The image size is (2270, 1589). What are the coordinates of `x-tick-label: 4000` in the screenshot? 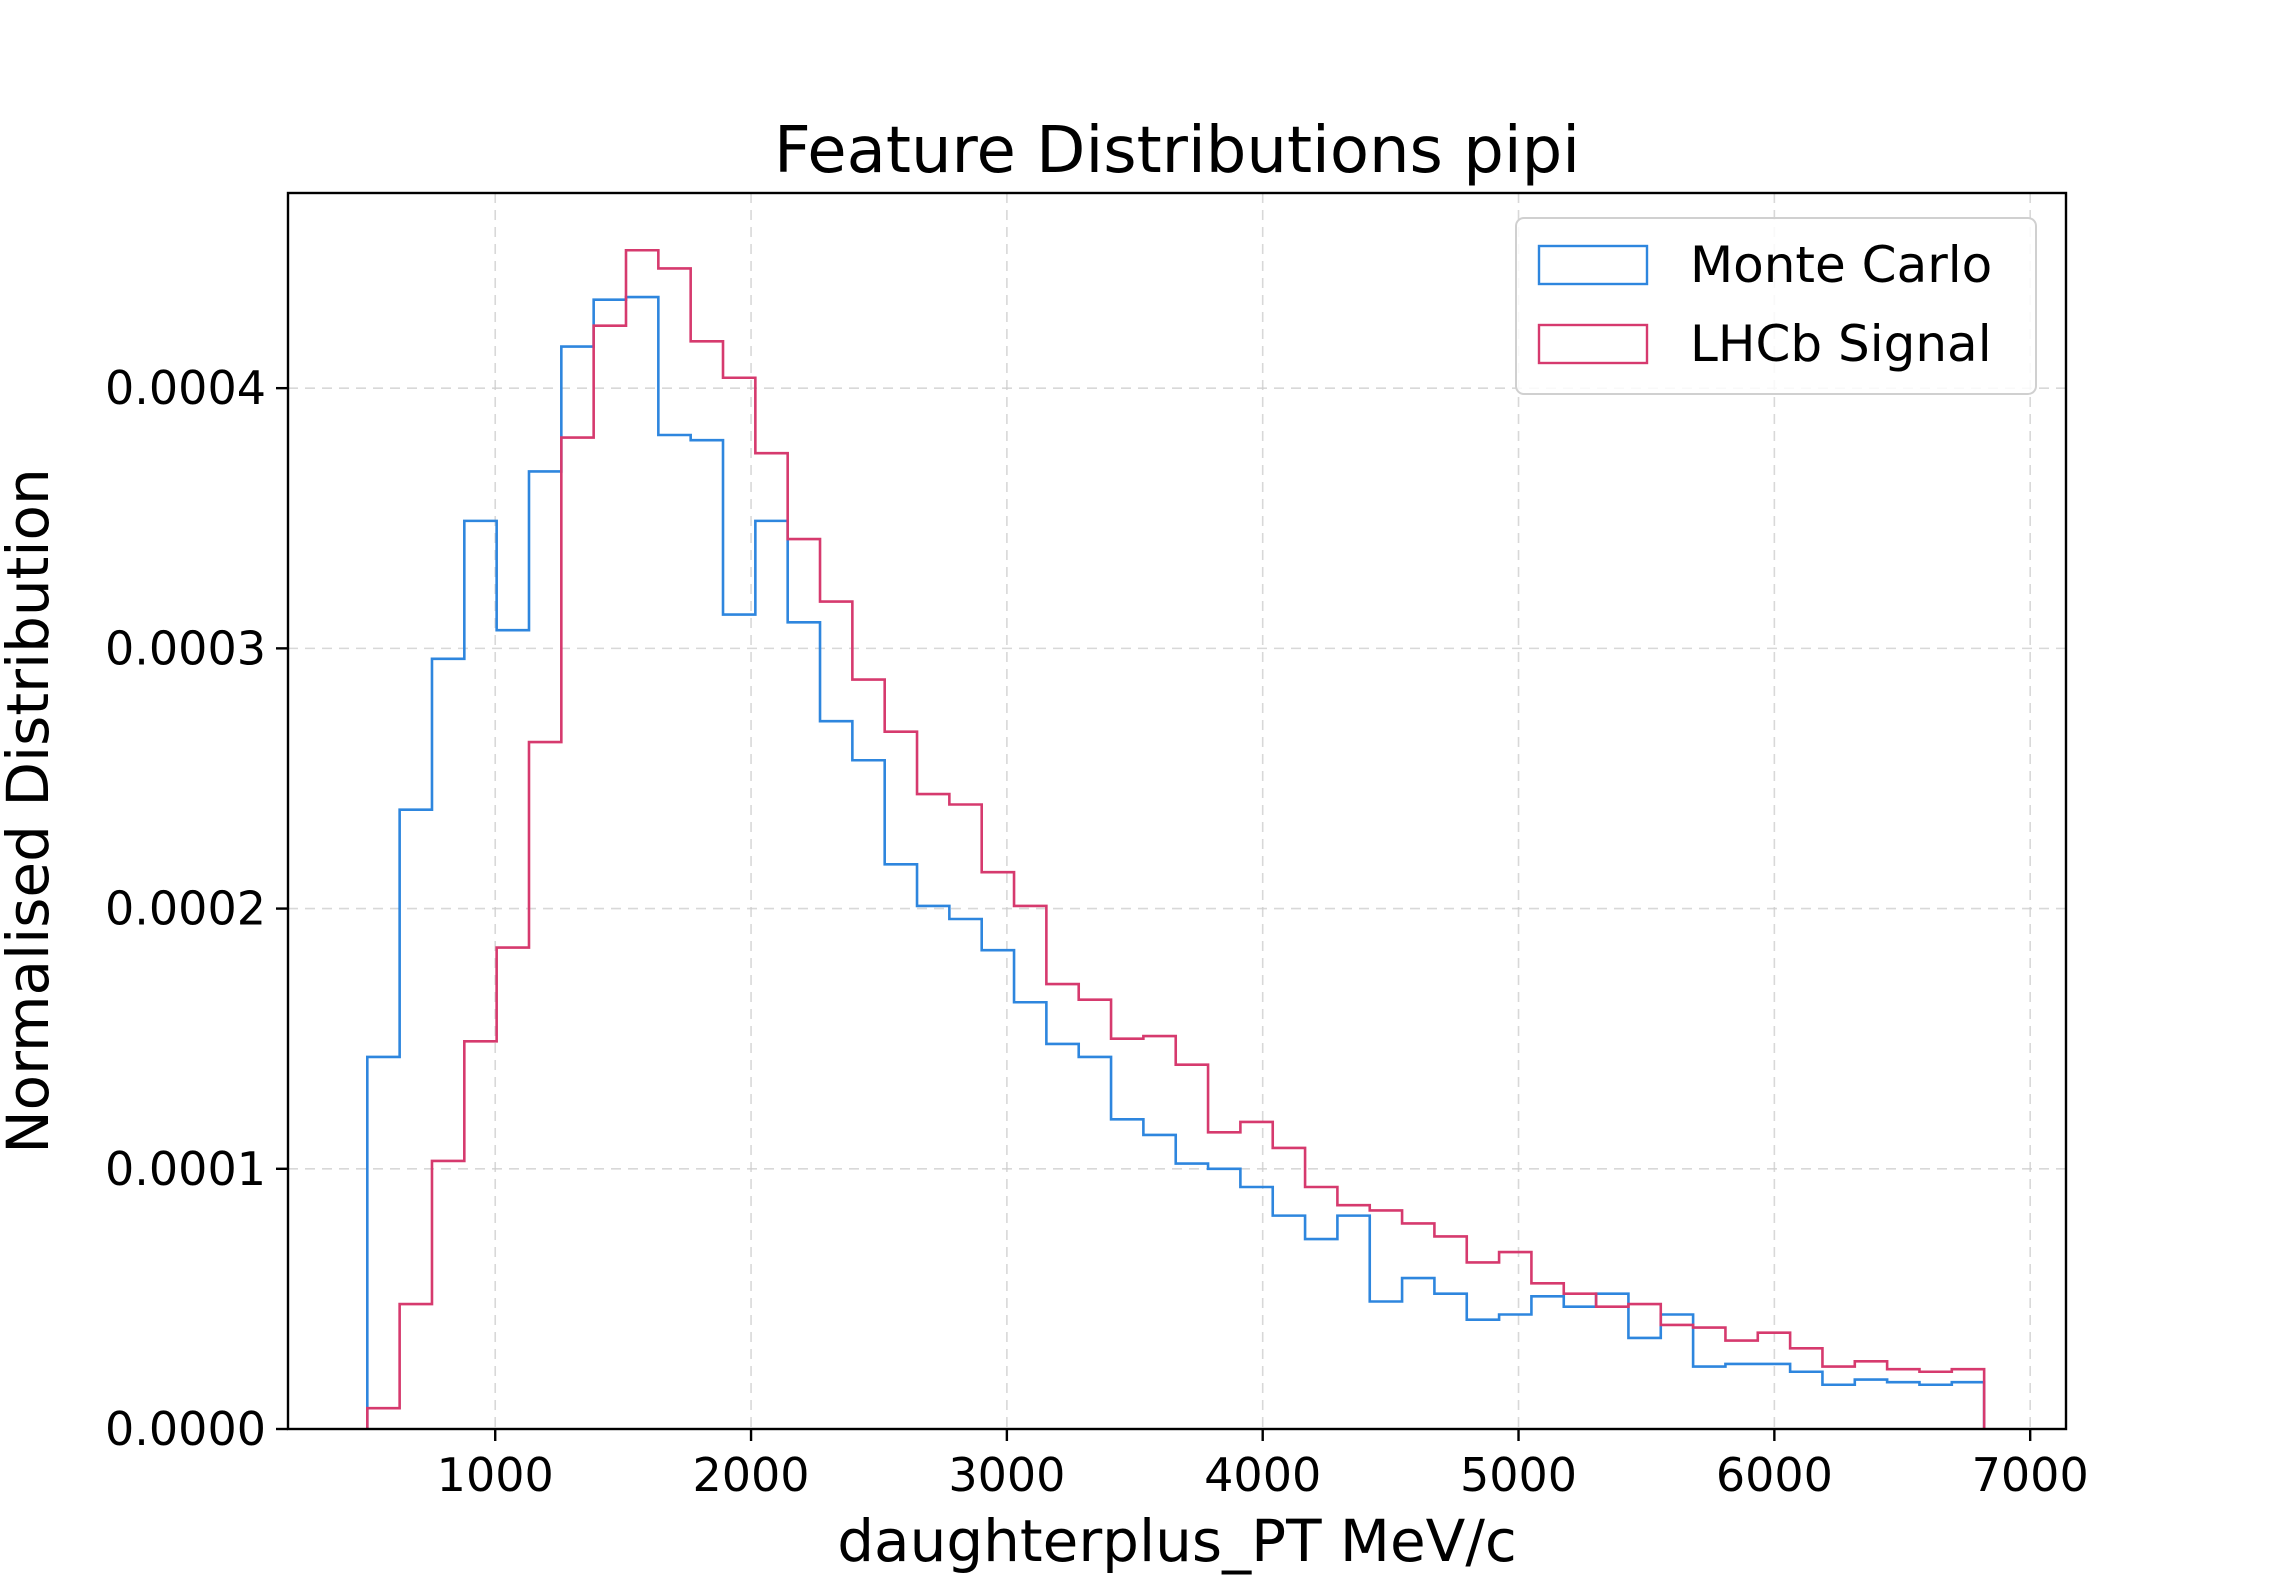 It's located at (1262, 1475).